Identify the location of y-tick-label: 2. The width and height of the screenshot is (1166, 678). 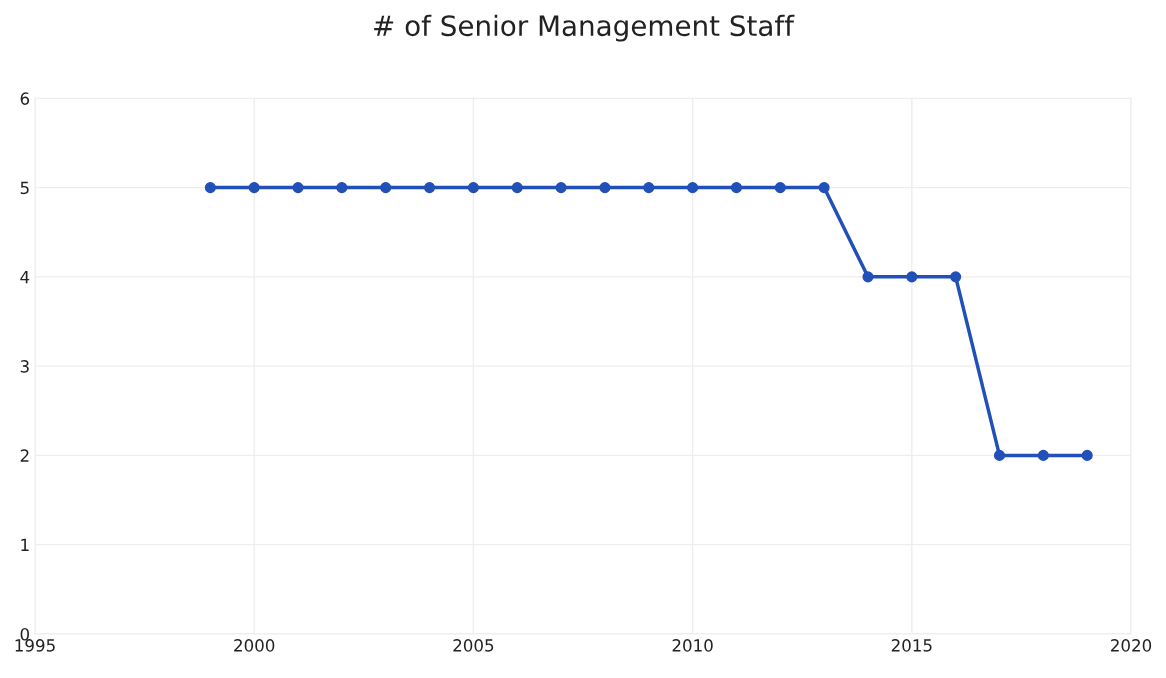
(24, 455).